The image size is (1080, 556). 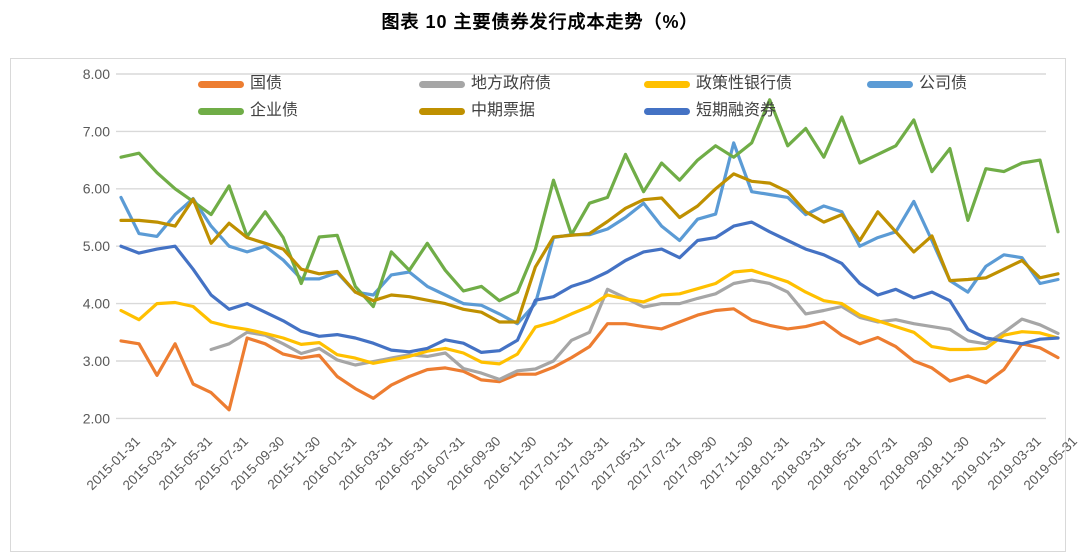 I want to click on y-axis-tick-label: 8.00, so click(x=96, y=74).